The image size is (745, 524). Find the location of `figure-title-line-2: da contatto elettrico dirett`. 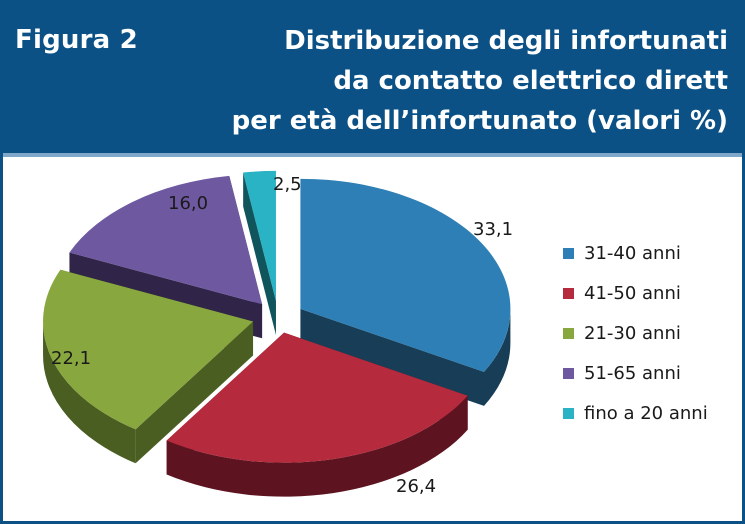

figure-title-line-2: da contatto elettrico dirett is located at coordinates (530, 81).